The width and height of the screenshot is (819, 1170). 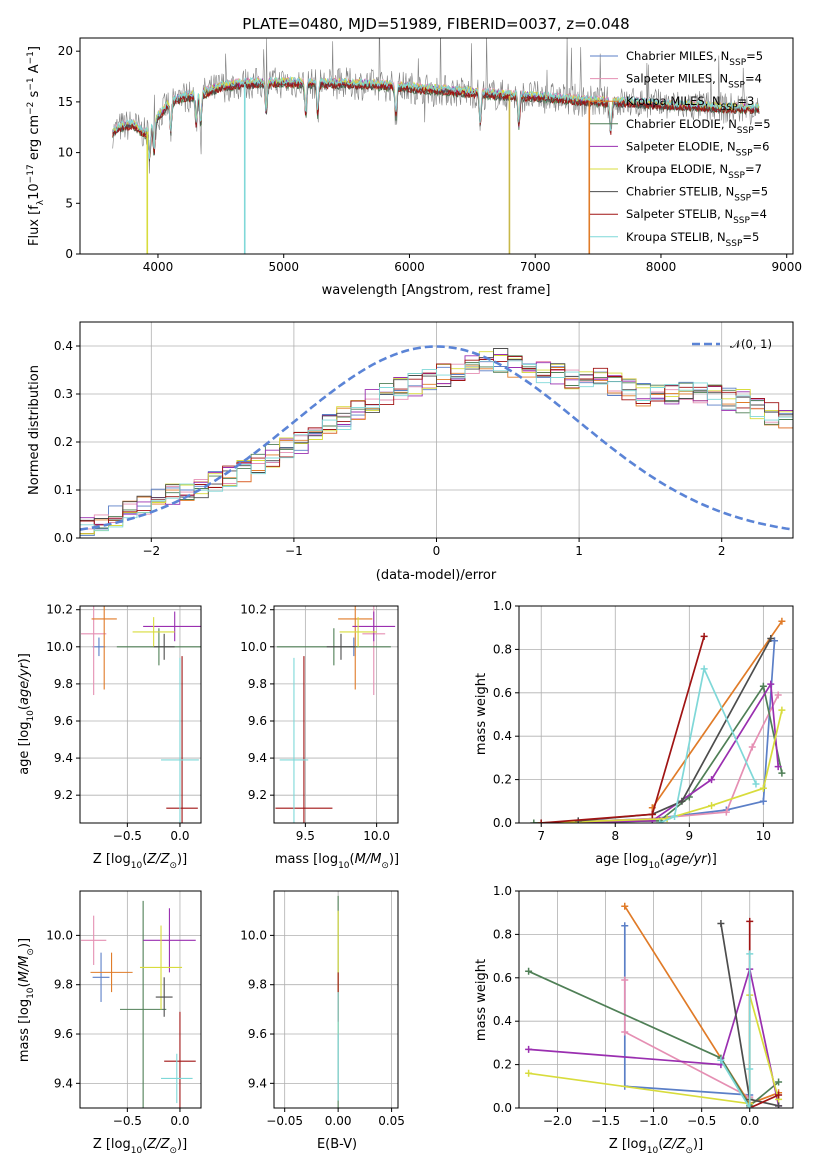 What do you see at coordinates (409, 267) in the screenshot?
I see `x-tick-label: 6000` at bounding box center [409, 267].